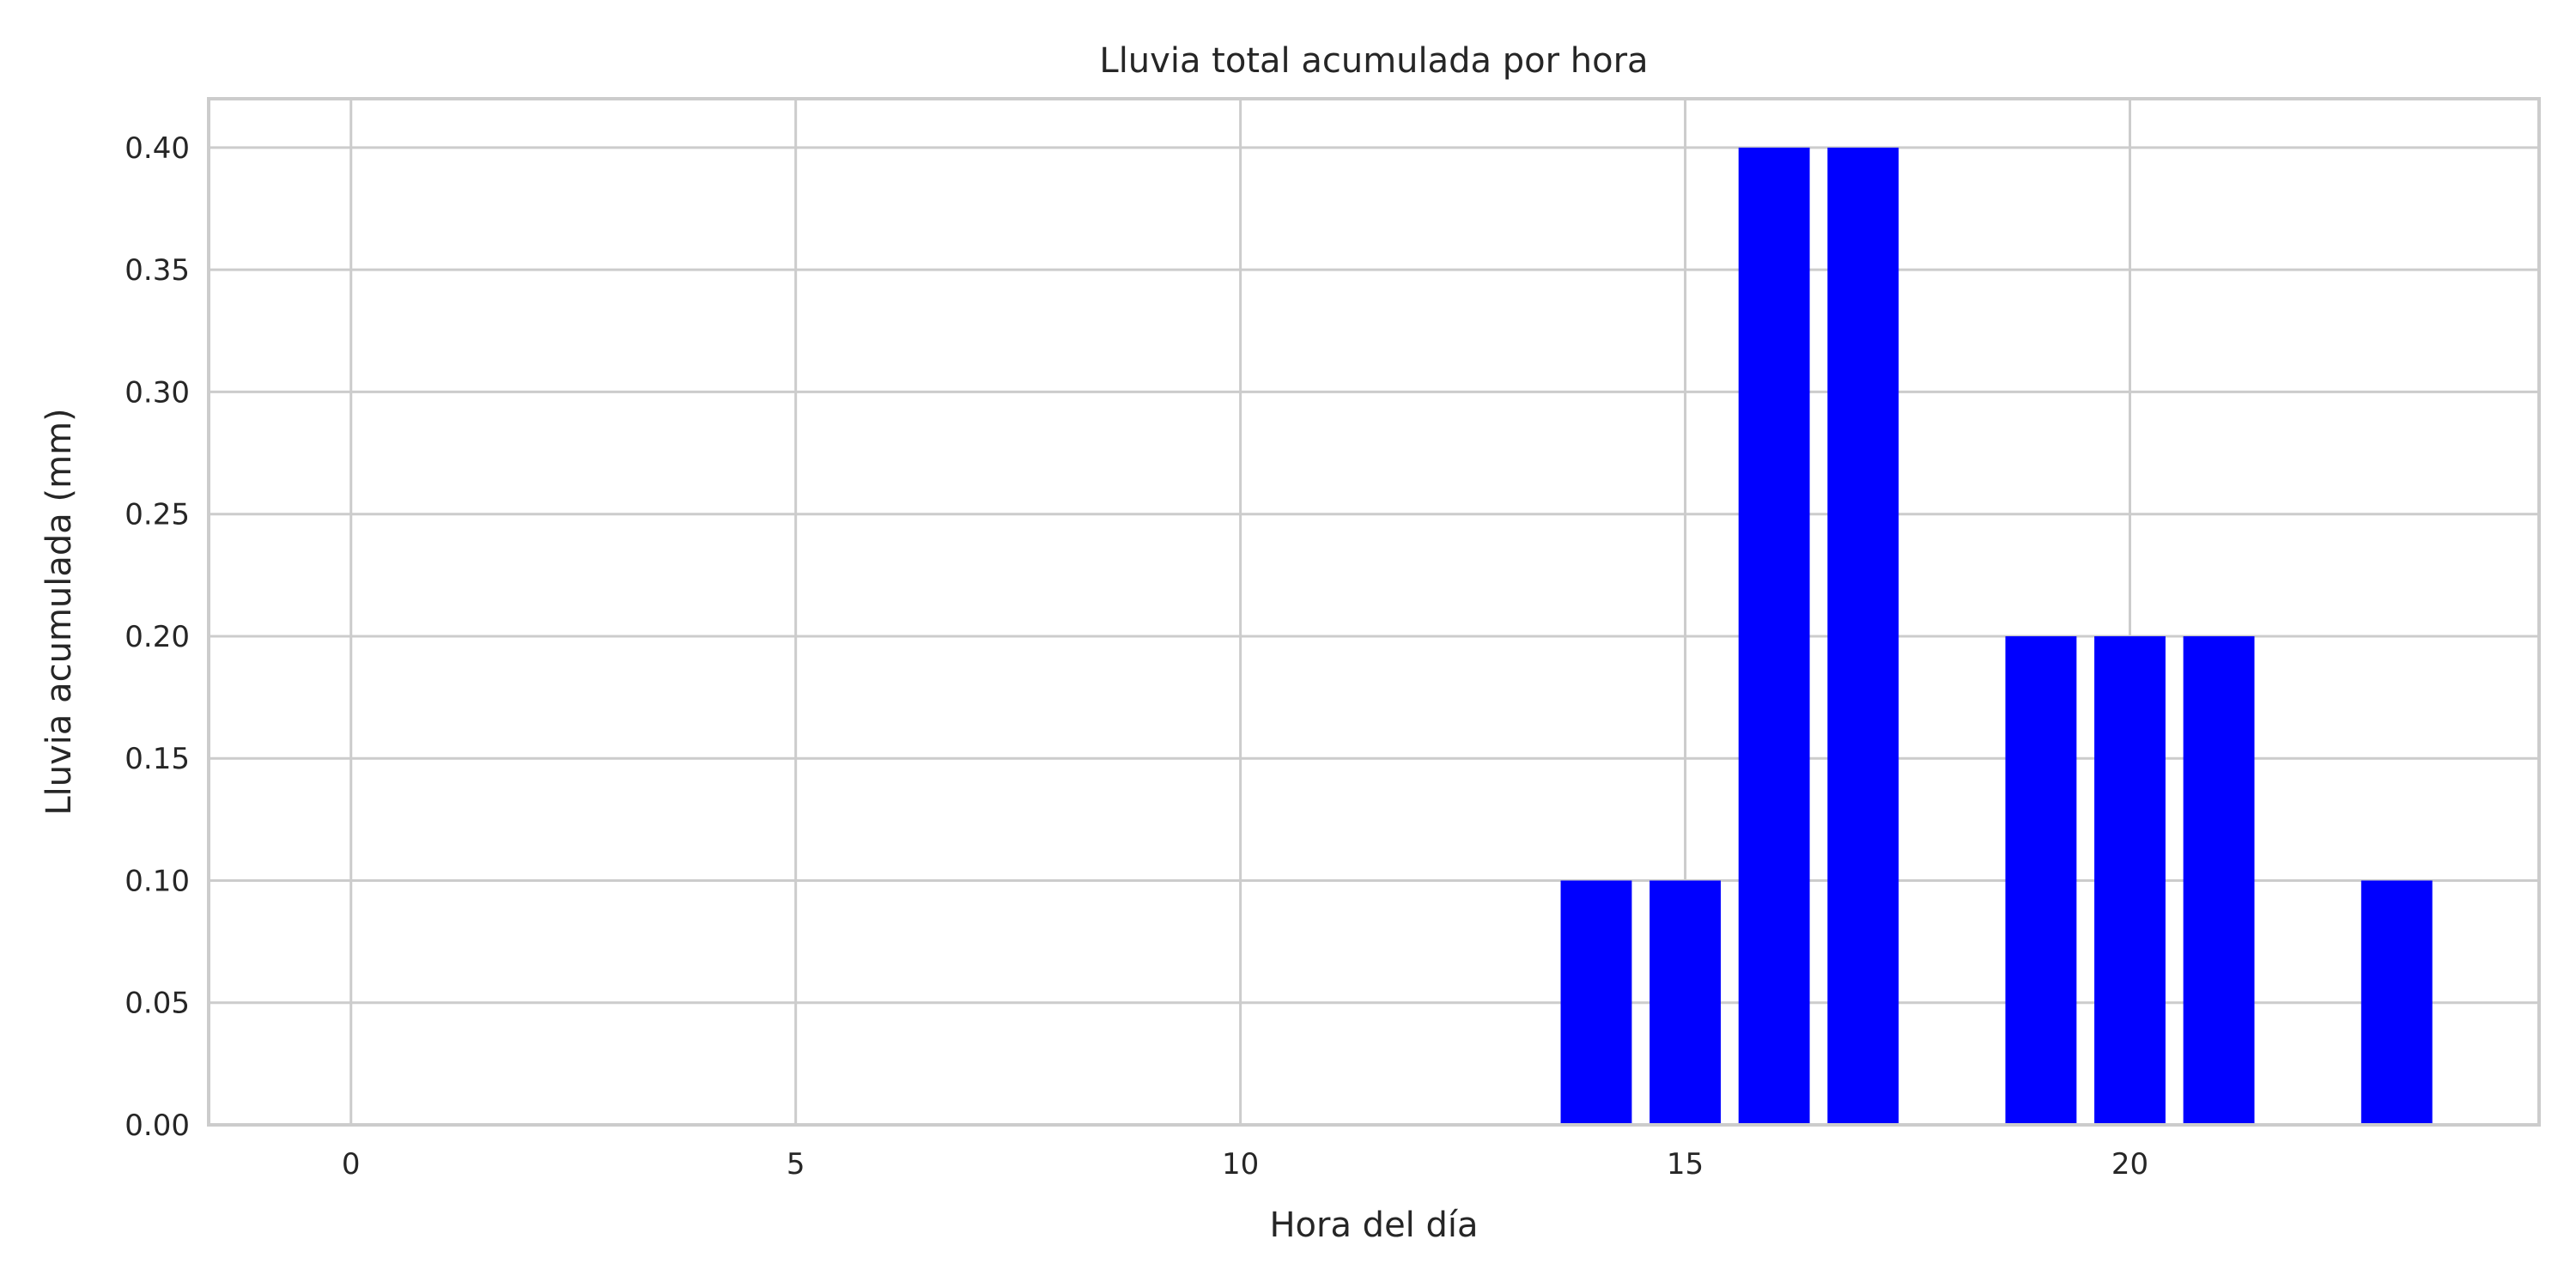 The height and width of the screenshot is (1288, 2576). Describe the element at coordinates (158, 148) in the screenshot. I see `y-tick-label: 0.40` at that location.